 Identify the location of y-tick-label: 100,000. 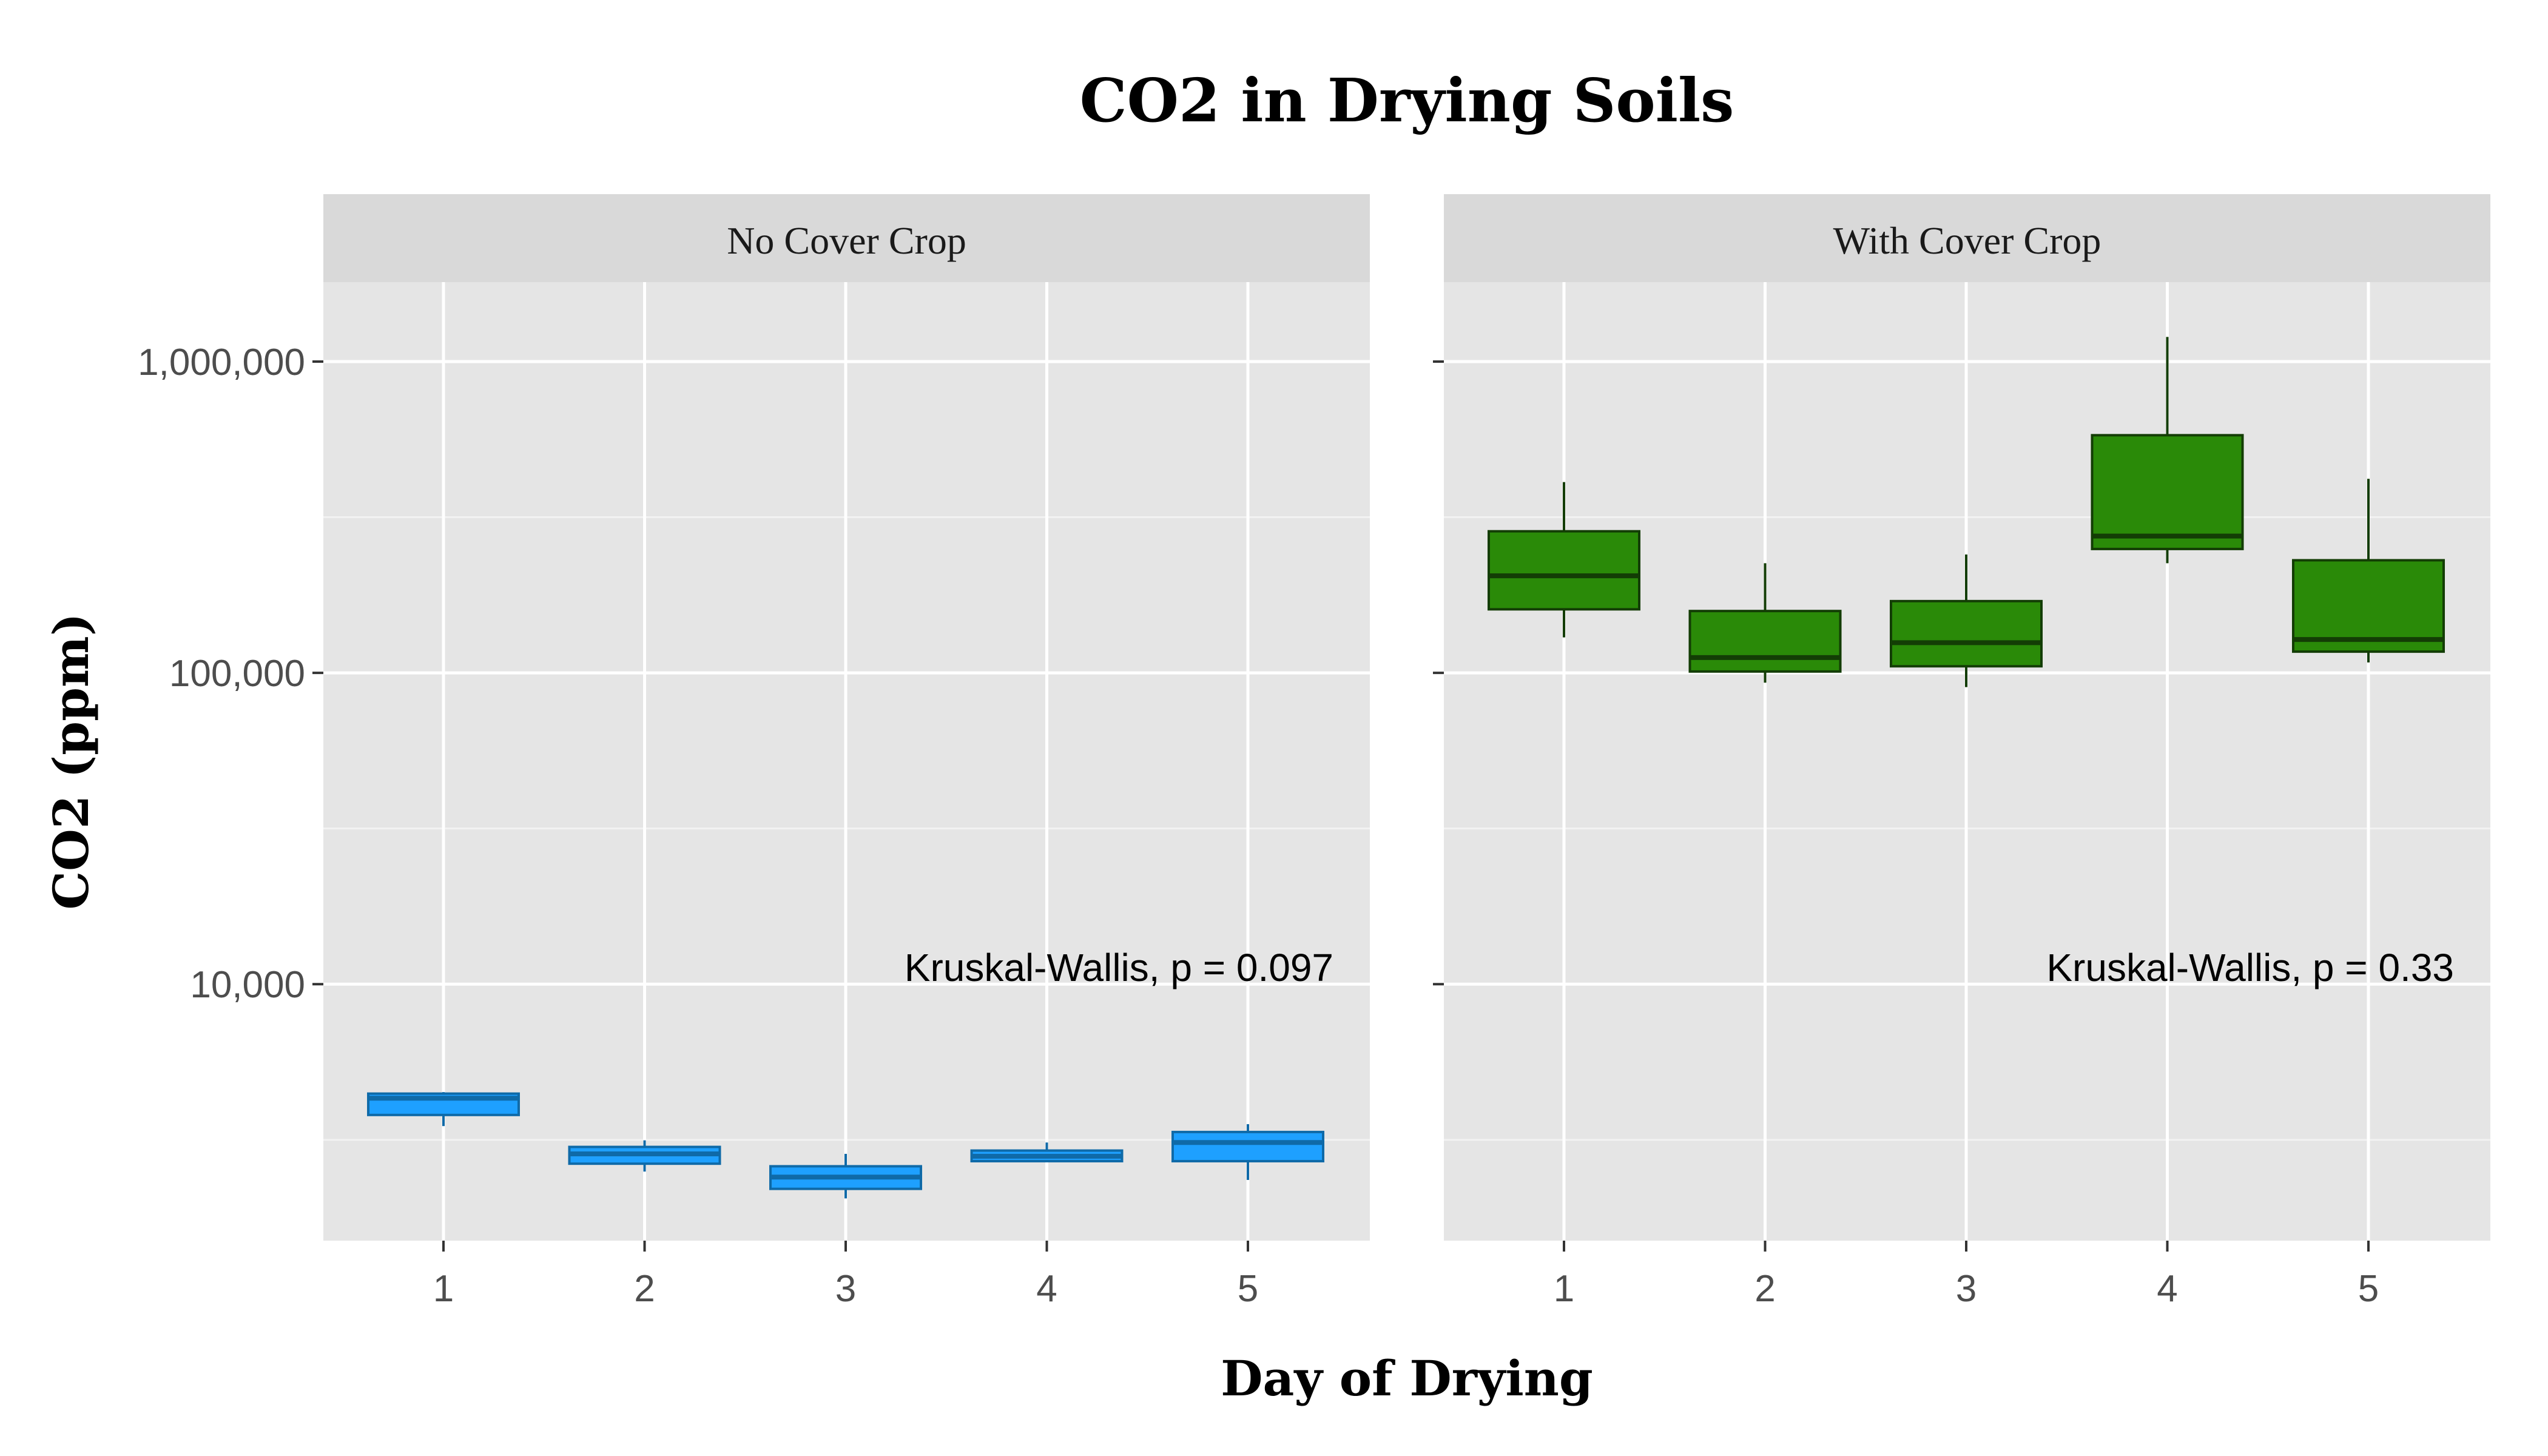
(237, 674).